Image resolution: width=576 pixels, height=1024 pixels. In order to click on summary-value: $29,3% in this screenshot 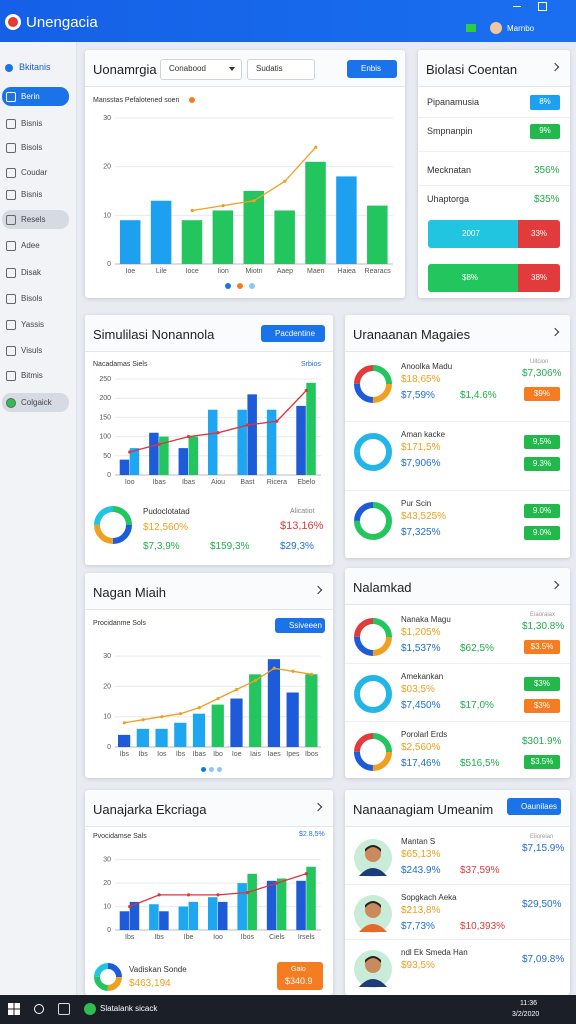, I will do `click(297, 546)`.